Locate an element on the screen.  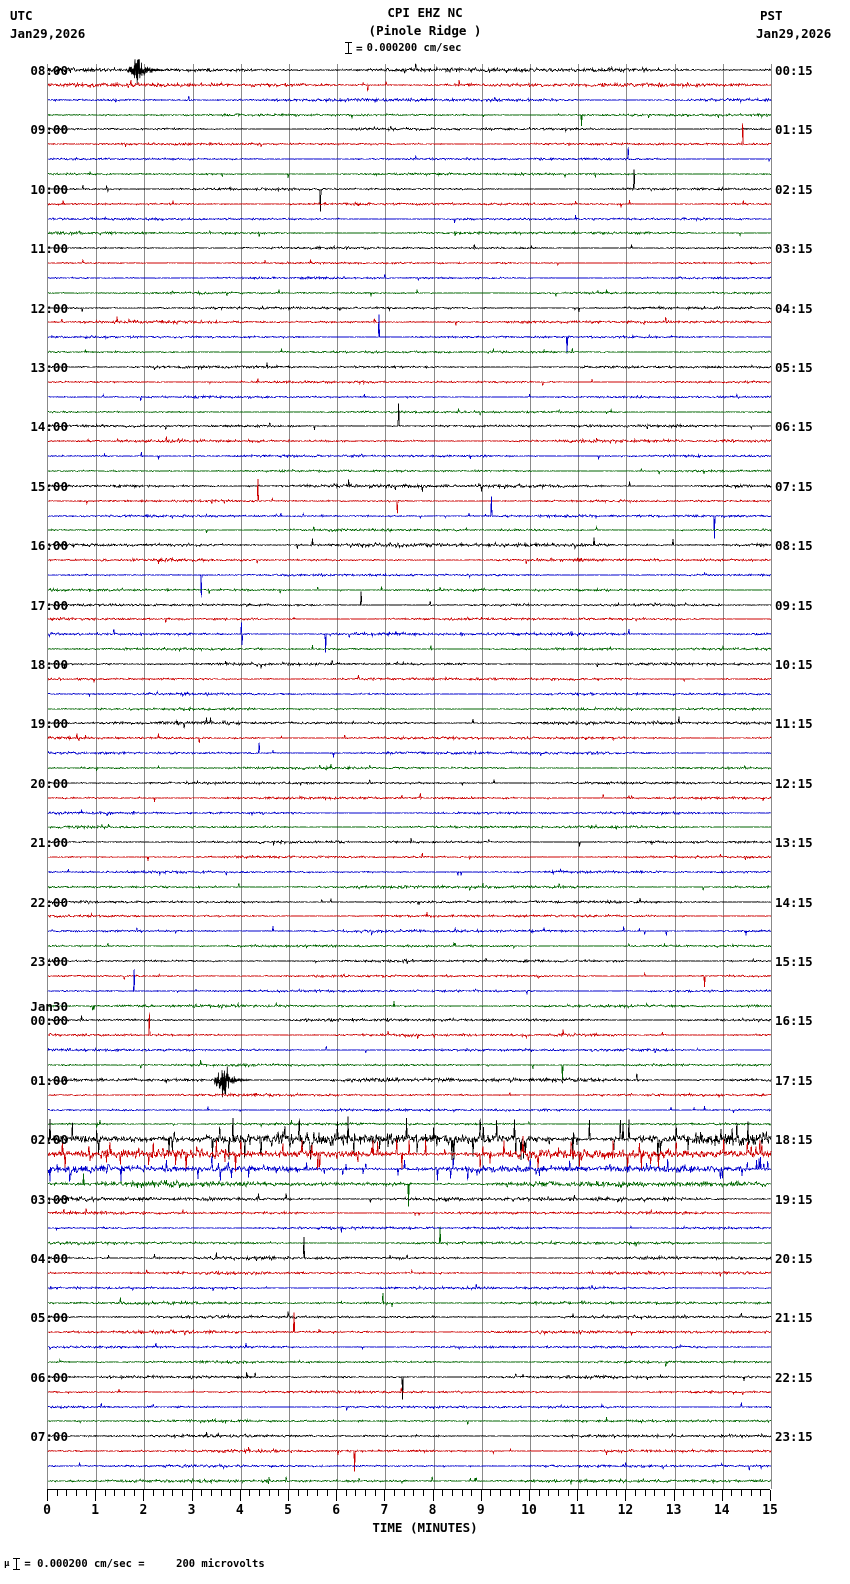
scale-legend: = 0.000200 cm/sec is located at coordinates (403, 48).